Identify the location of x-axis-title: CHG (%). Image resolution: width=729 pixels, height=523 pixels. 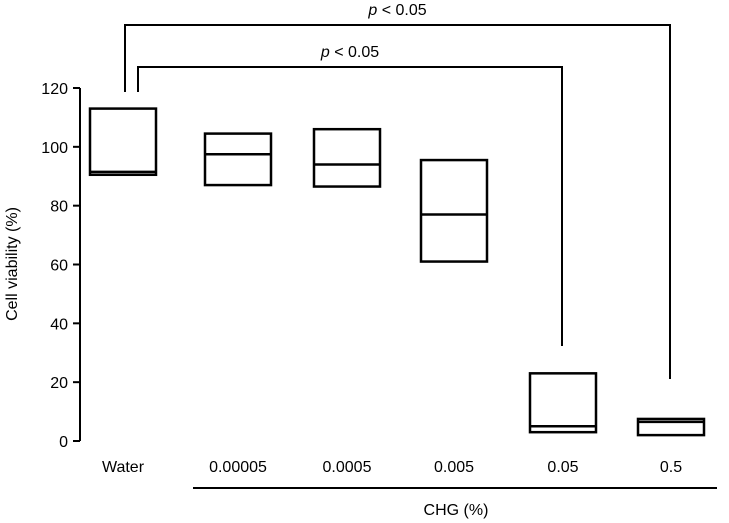
(456, 510).